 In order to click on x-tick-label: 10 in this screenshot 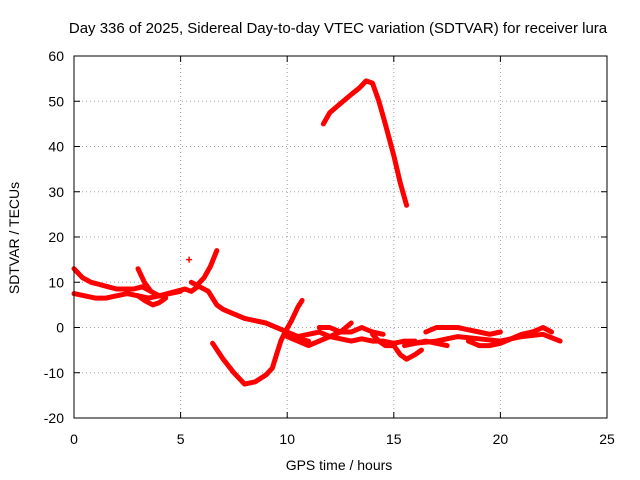, I will do `click(287, 439)`.